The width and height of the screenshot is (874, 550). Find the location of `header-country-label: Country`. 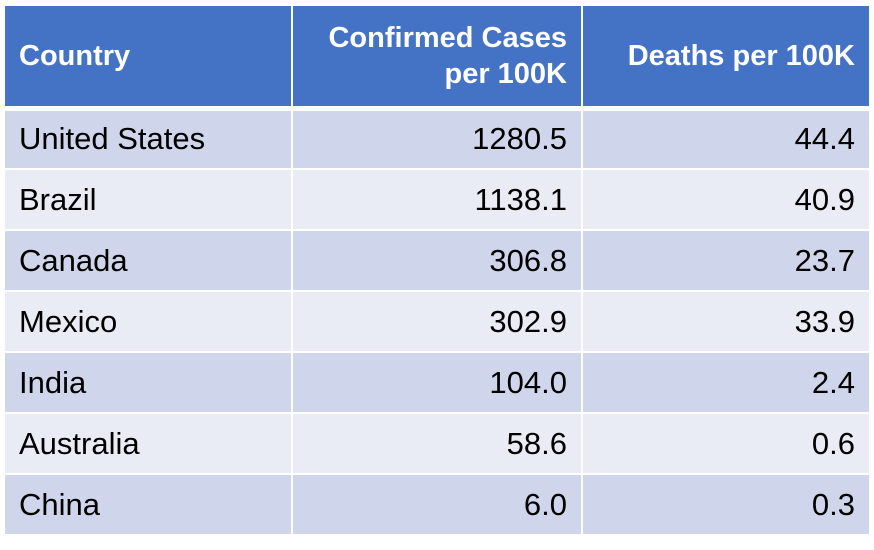

header-country-label: Country is located at coordinates (75, 55).